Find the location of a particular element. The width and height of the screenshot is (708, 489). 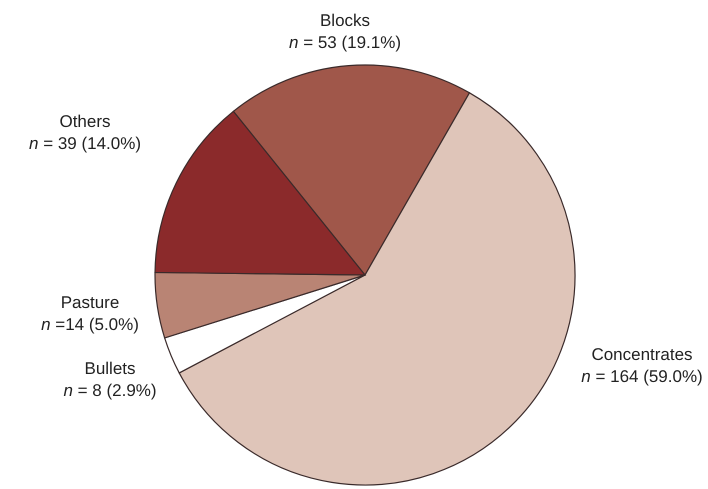

data-label: n =14 (5.0%) is located at coordinates (90, 324).